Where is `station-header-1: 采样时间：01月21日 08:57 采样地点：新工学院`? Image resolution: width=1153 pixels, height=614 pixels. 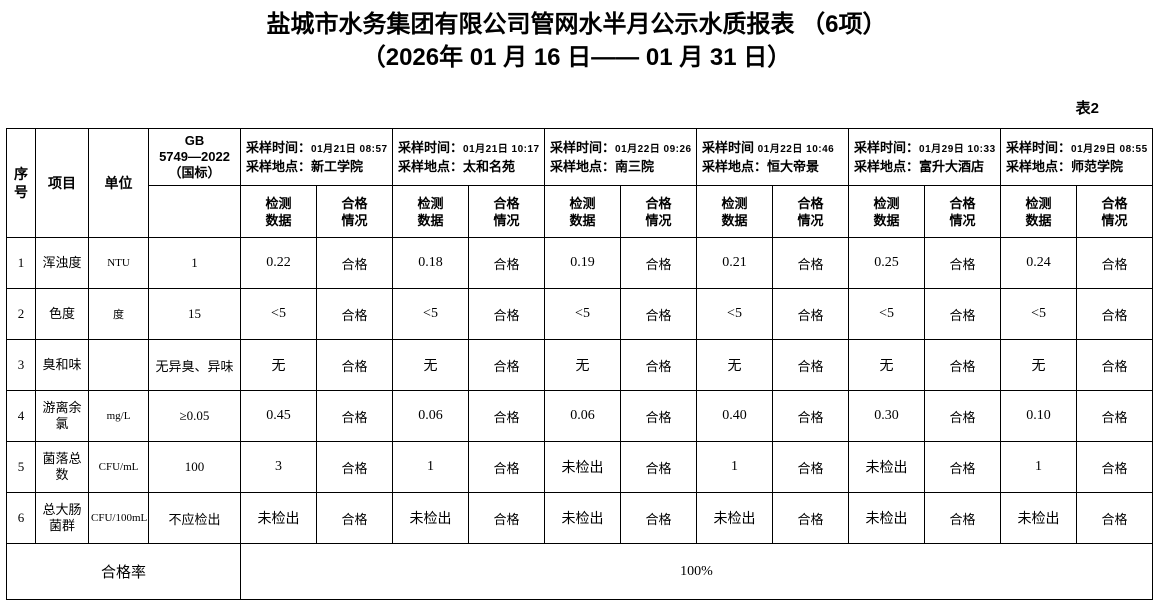
station-header-1: 采样时间：01月21日 08:57 采样地点：新工学院 is located at coordinates (316, 157).